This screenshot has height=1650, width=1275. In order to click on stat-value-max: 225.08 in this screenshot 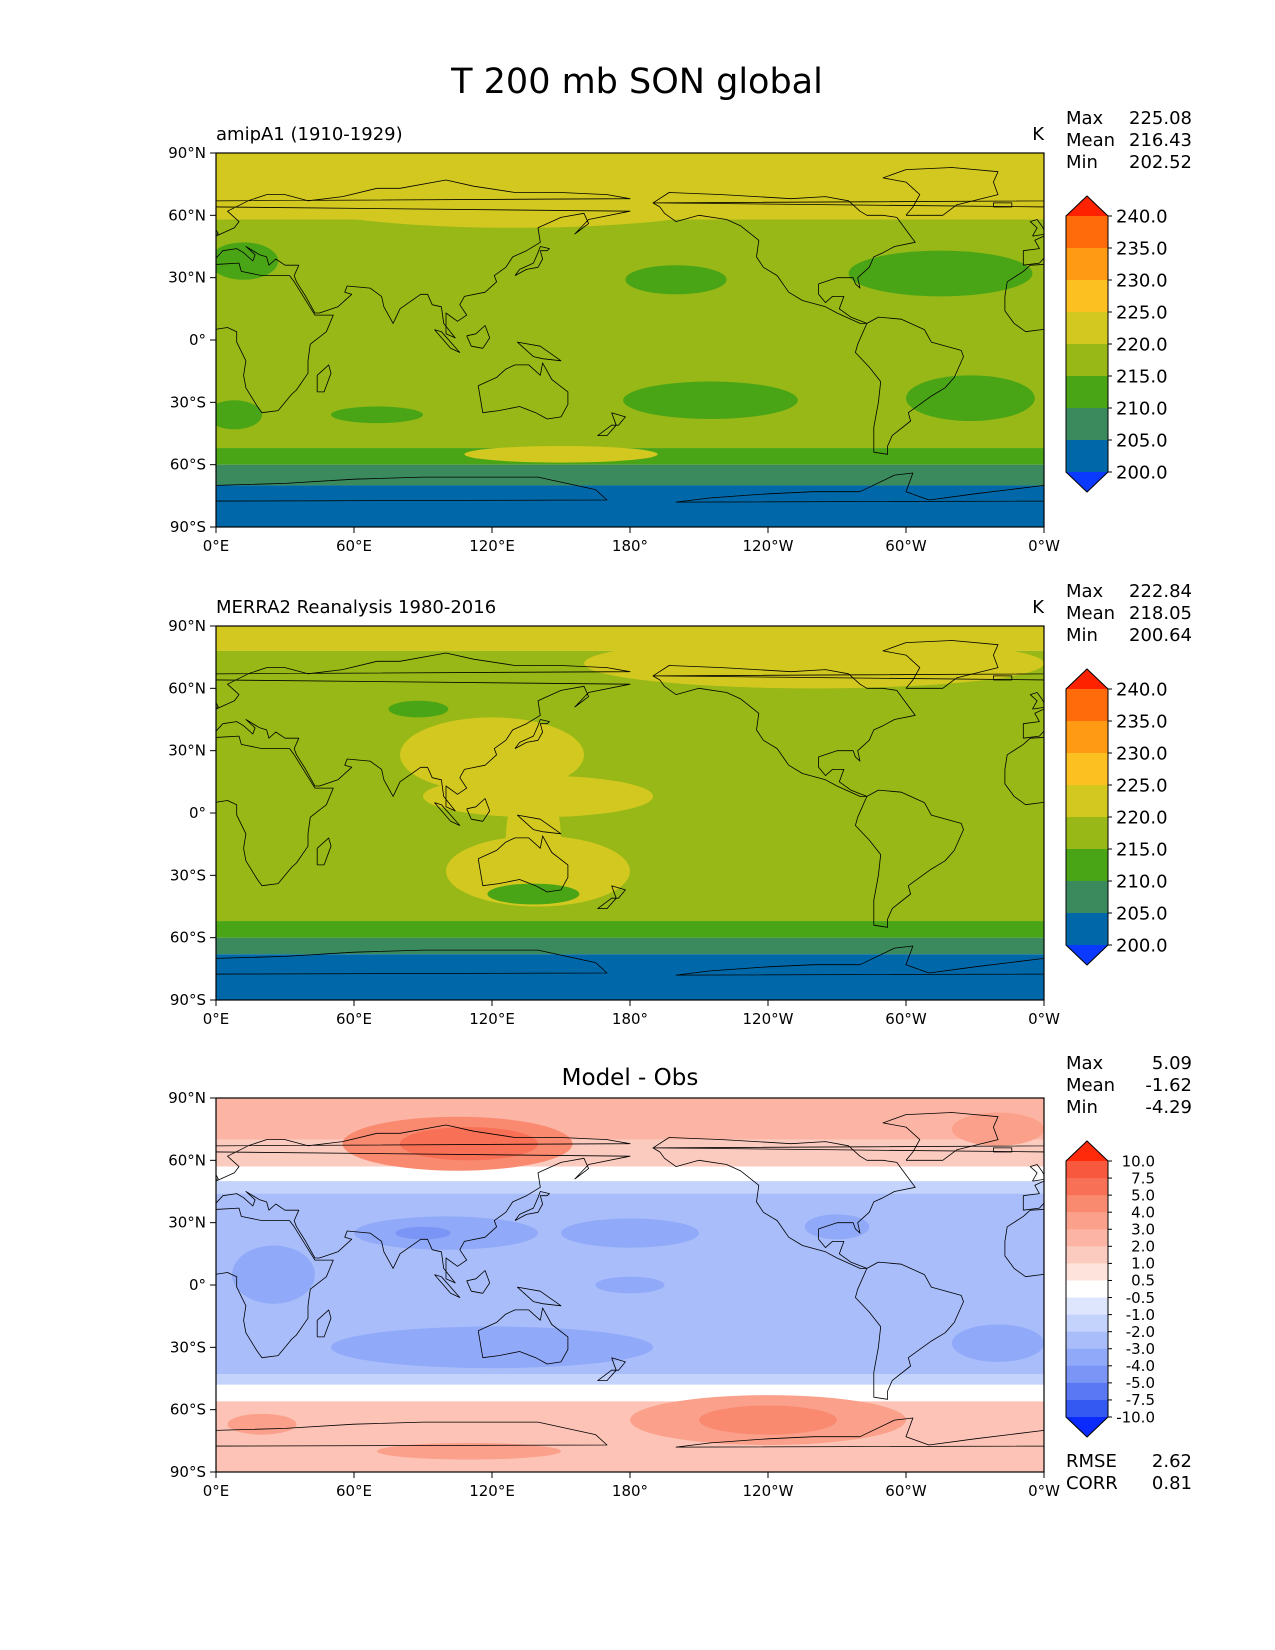, I will do `click(1160, 118)`.